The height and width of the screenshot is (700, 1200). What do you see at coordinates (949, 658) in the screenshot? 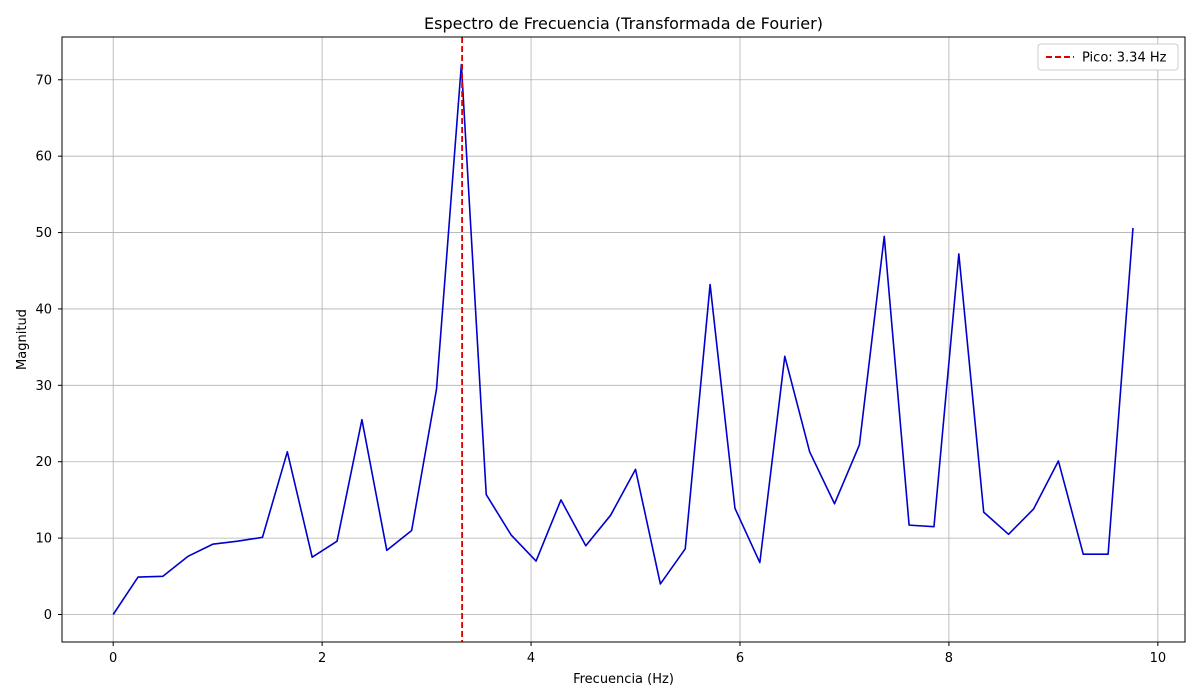
I see `x-tick-label: 8` at bounding box center [949, 658].